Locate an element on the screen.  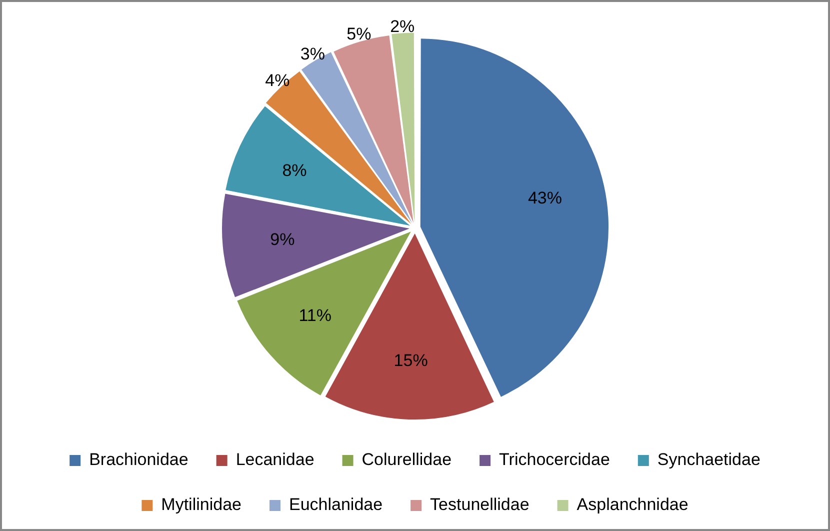
data-label: 8% is located at coordinates (294, 170).